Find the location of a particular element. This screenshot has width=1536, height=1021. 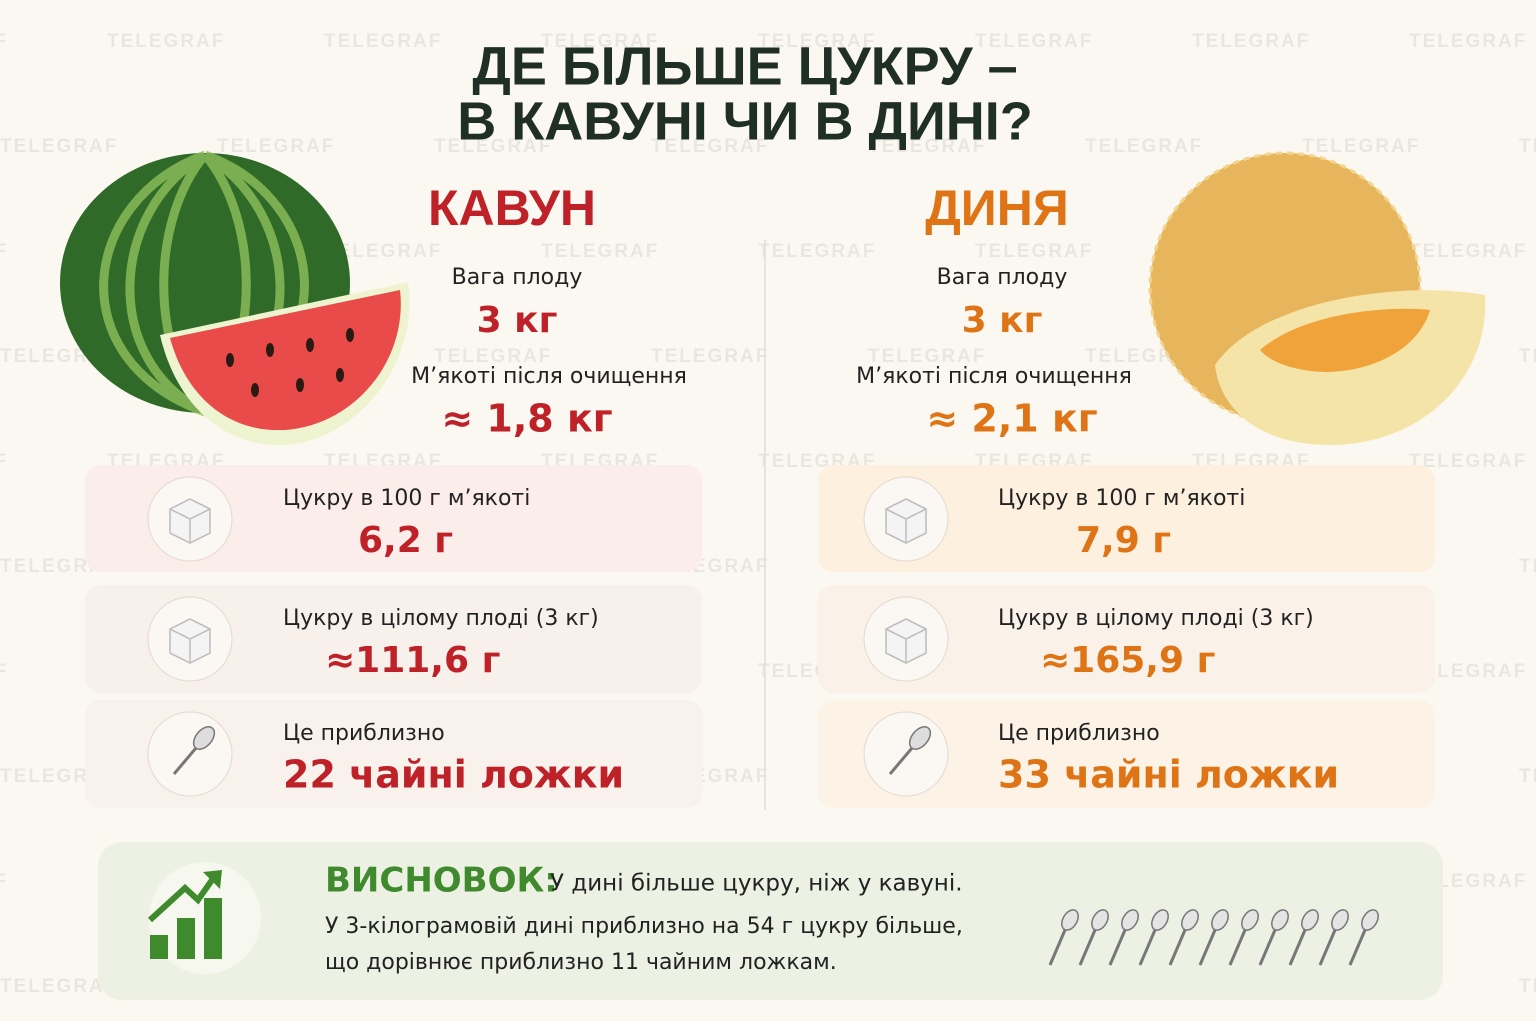

value: ≈ 2,1 кг is located at coordinates (1011, 419).